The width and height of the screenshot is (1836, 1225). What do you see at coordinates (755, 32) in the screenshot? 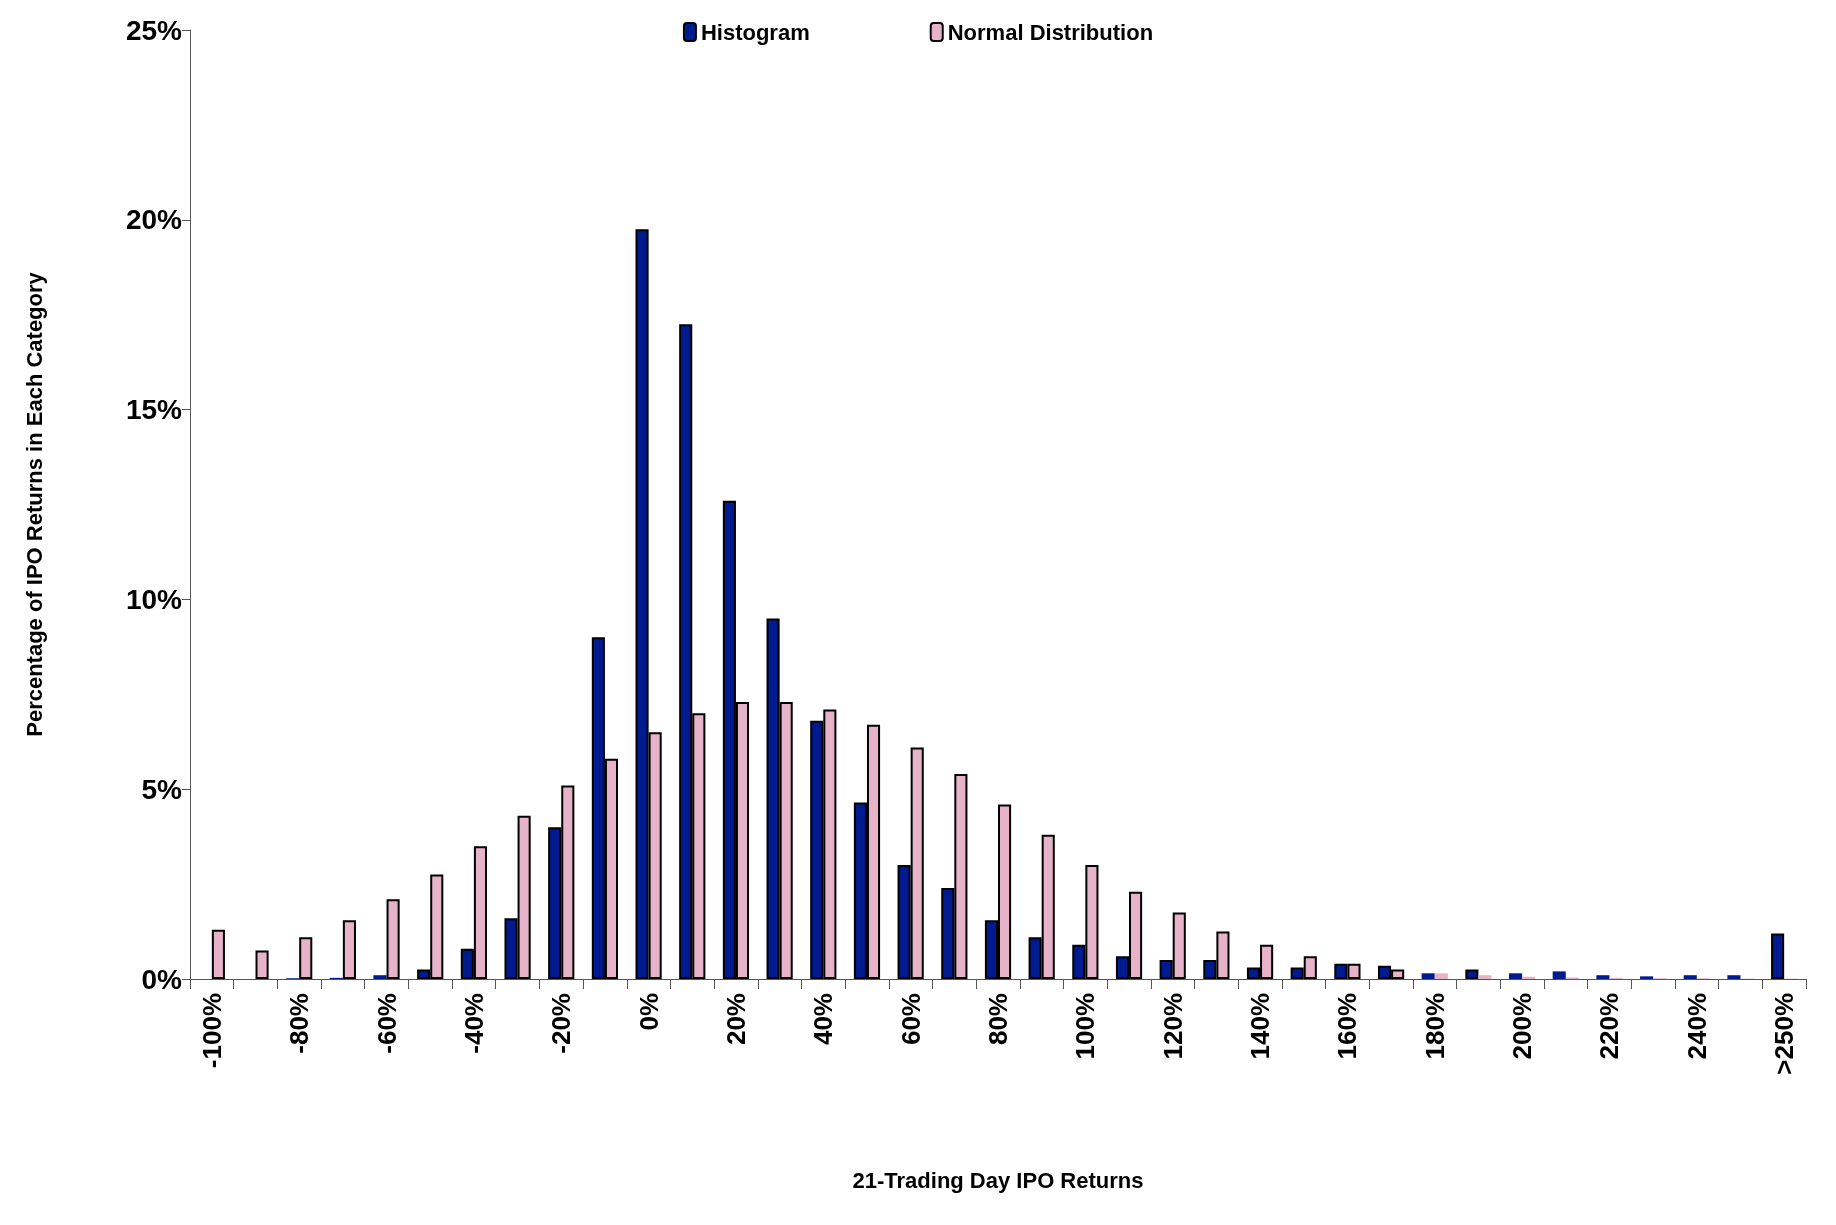
I see `legend-label: Histogram` at bounding box center [755, 32].